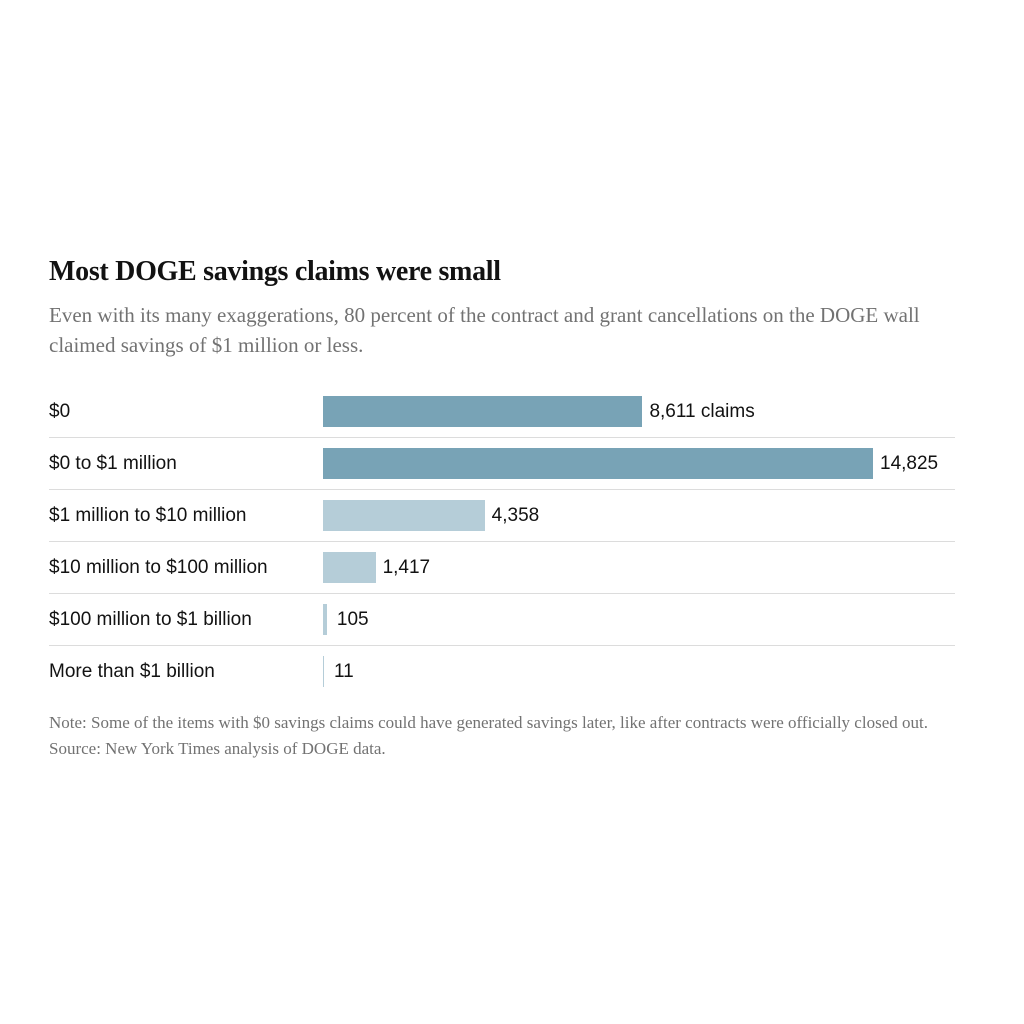 The width and height of the screenshot is (1024, 1024). I want to click on chart-title: Most DOGE savings claims were small, so click(275, 271).